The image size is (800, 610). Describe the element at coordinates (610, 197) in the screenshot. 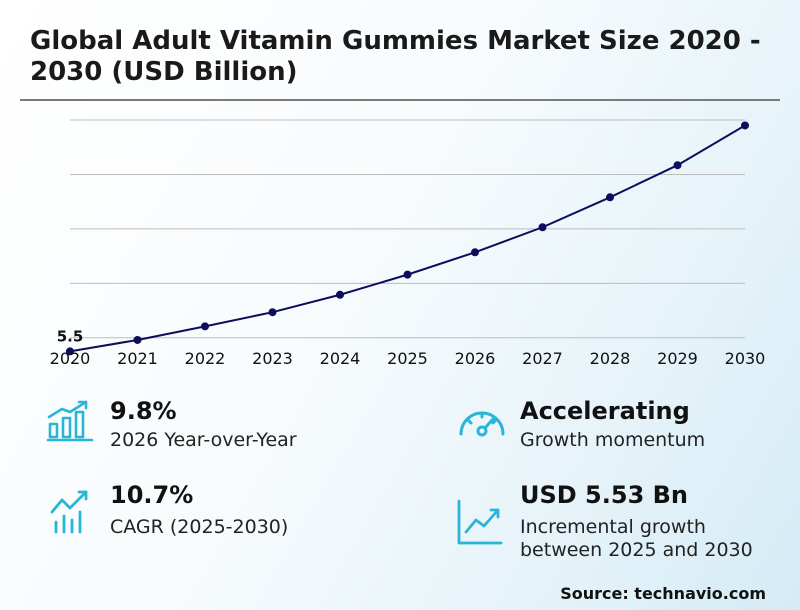

I see `data-point-2028` at that location.